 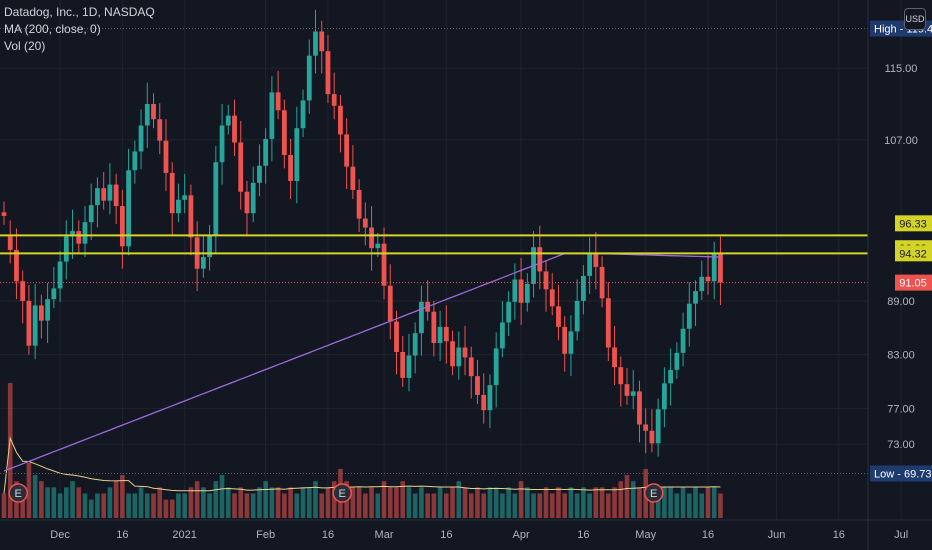 What do you see at coordinates (915, 19) in the screenshot?
I see `currency-button: USD` at bounding box center [915, 19].